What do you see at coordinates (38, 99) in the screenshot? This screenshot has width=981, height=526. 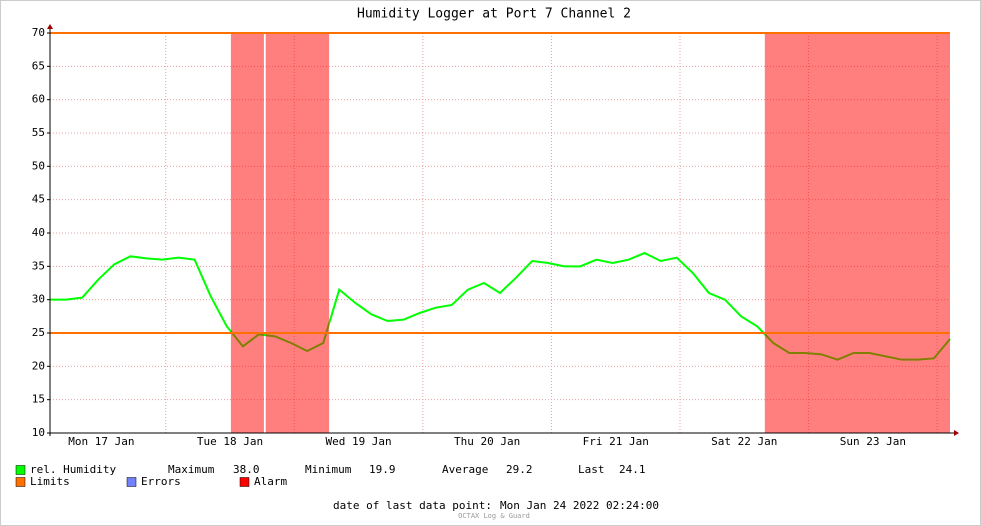 I see `y-tick-label: 60` at bounding box center [38, 99].